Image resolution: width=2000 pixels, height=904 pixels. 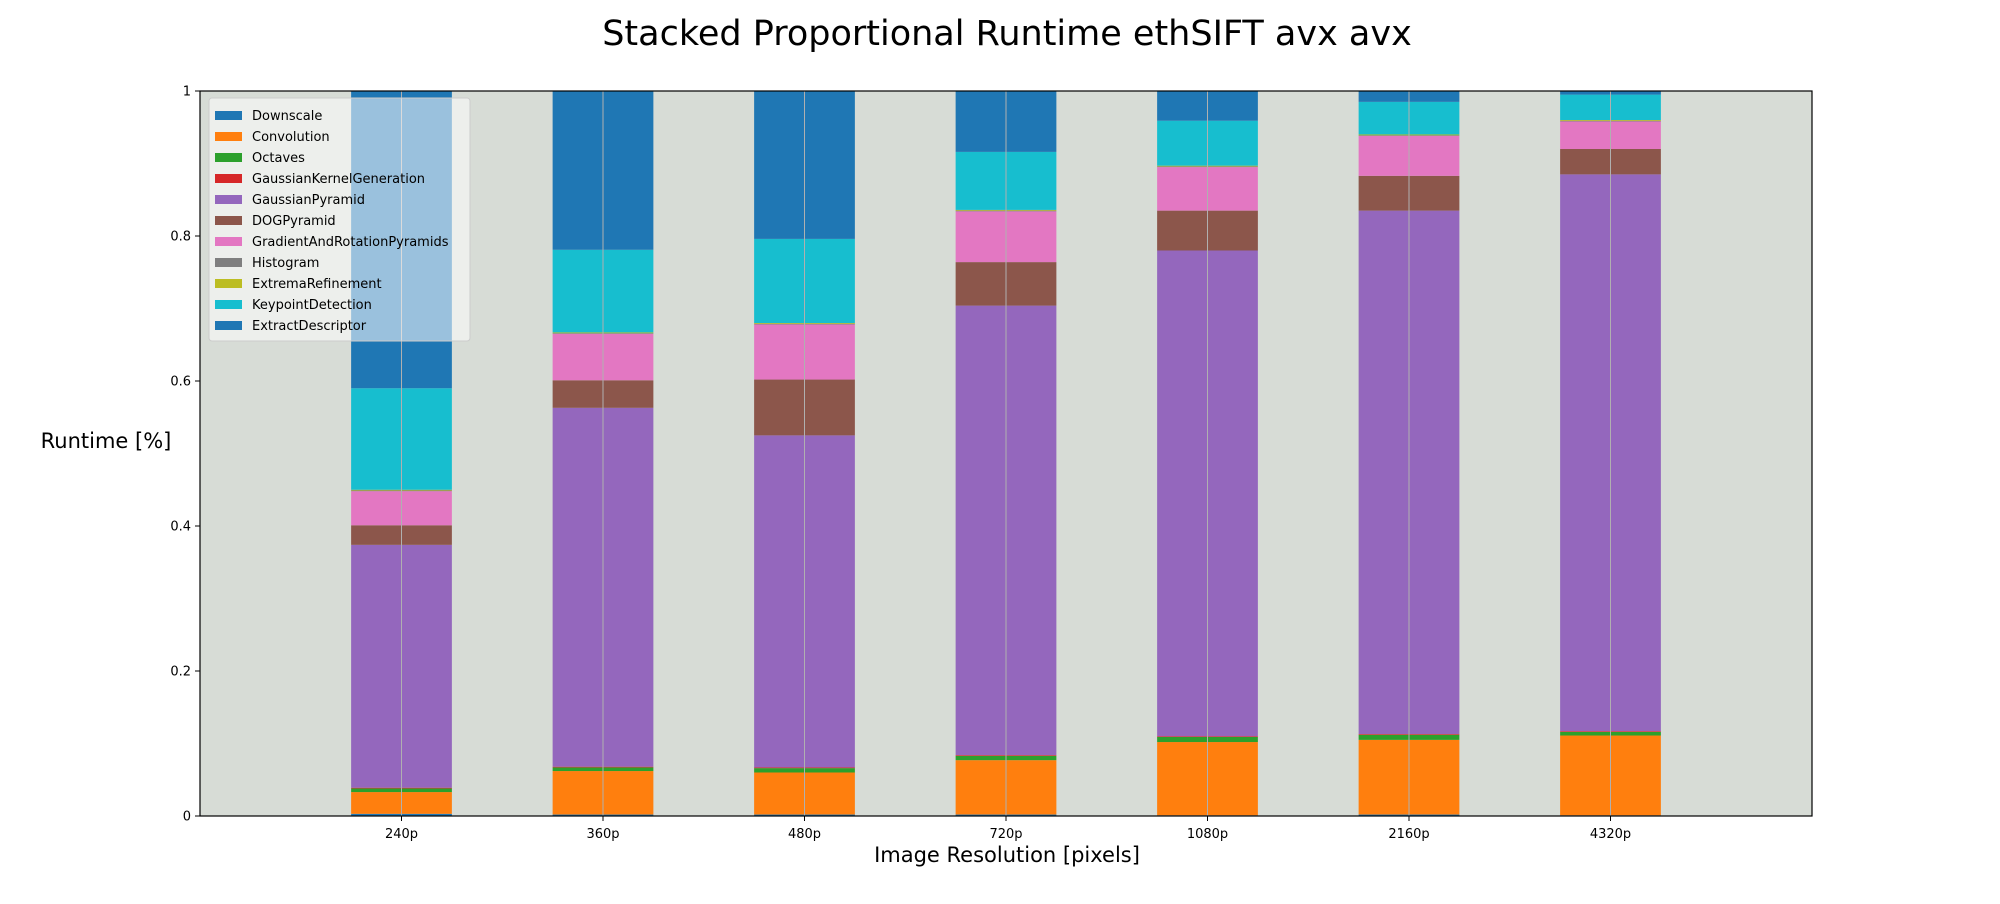 What do you see at coordinates (401, 834) in the screenshot?
I see `x-tick-label: 240p` at bounding box center [401, 834].